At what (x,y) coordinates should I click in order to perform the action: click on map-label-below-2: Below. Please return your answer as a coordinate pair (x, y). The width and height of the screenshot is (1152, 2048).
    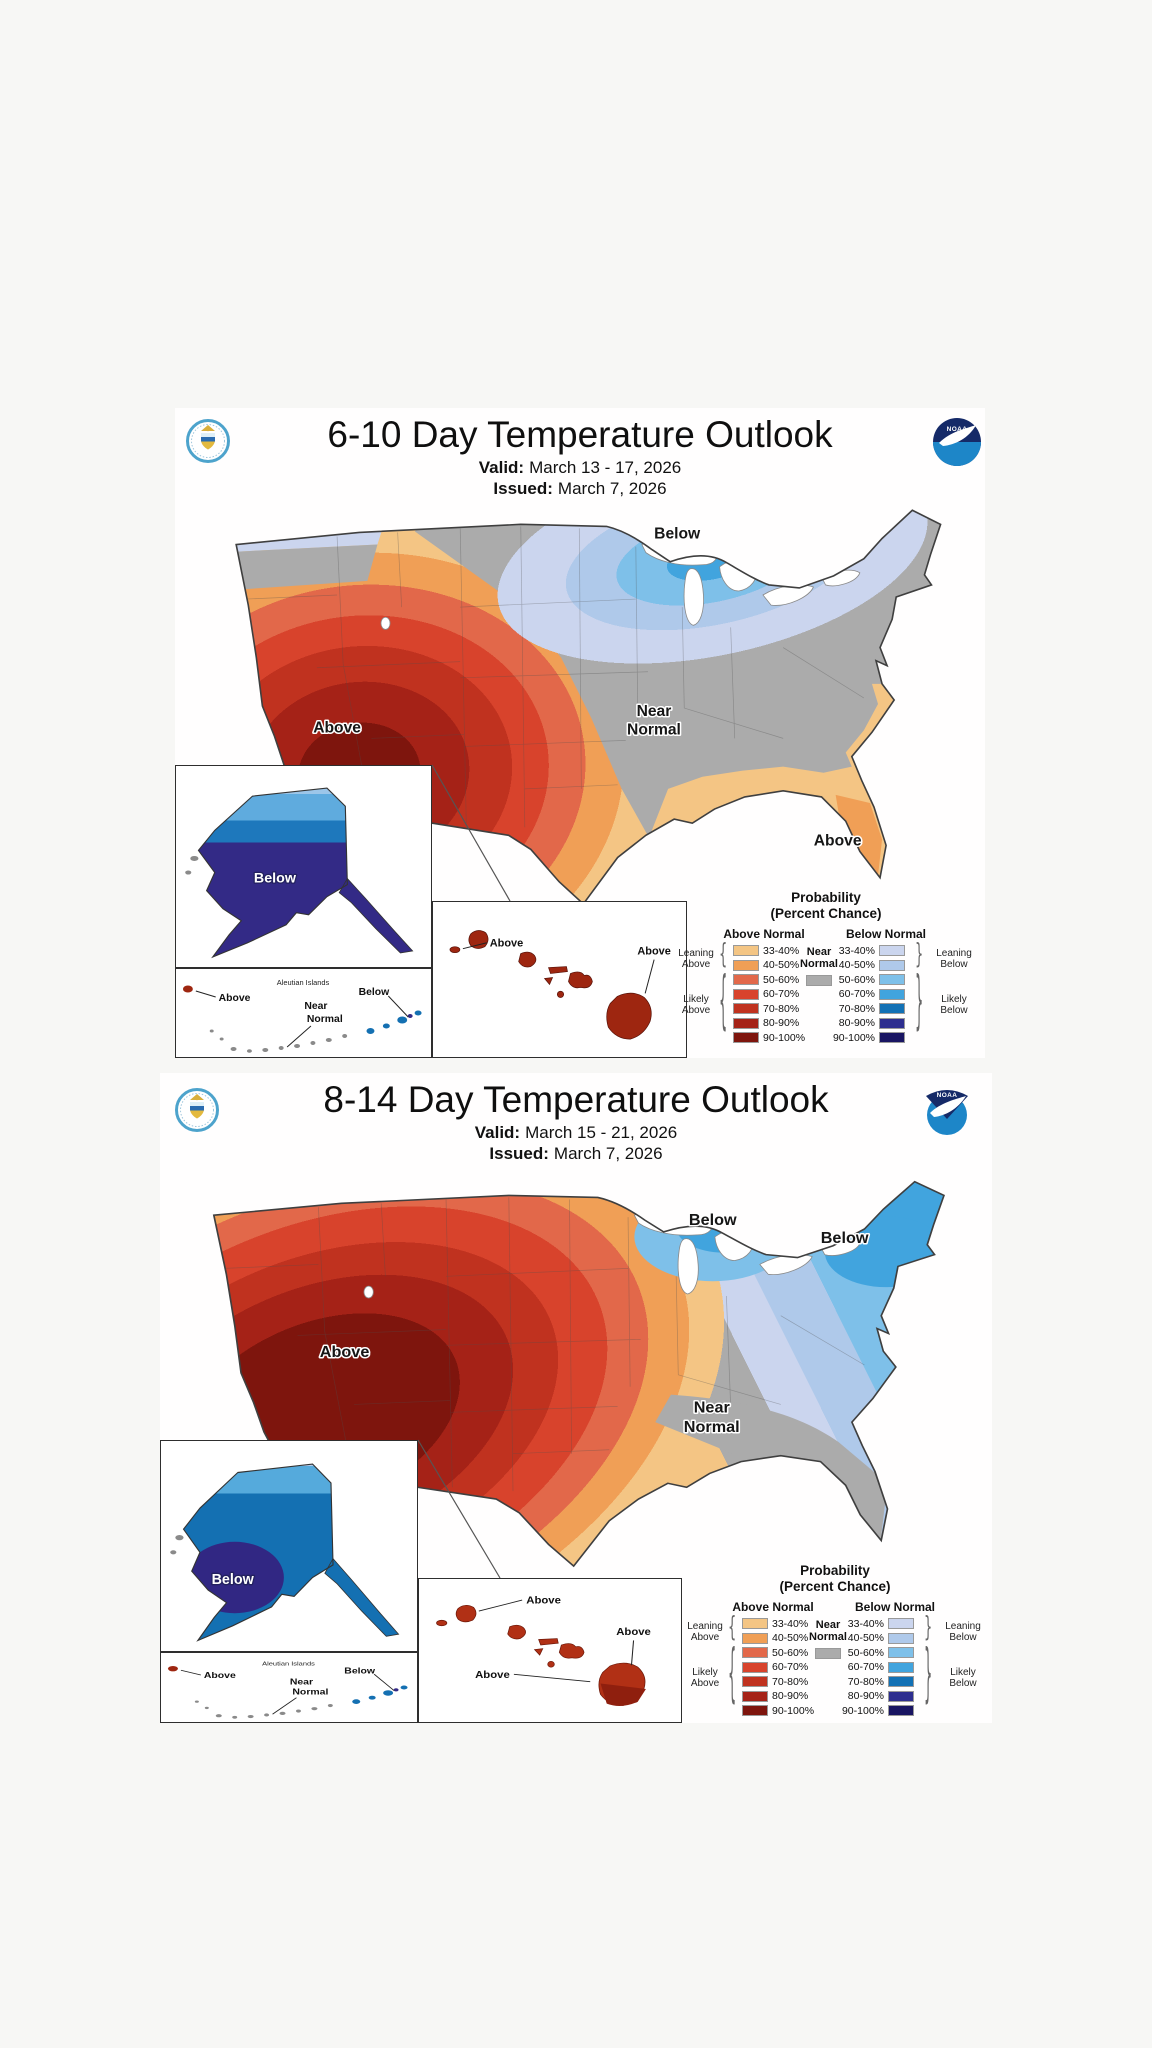
    Looking at the image, I should click on (845, 1238).